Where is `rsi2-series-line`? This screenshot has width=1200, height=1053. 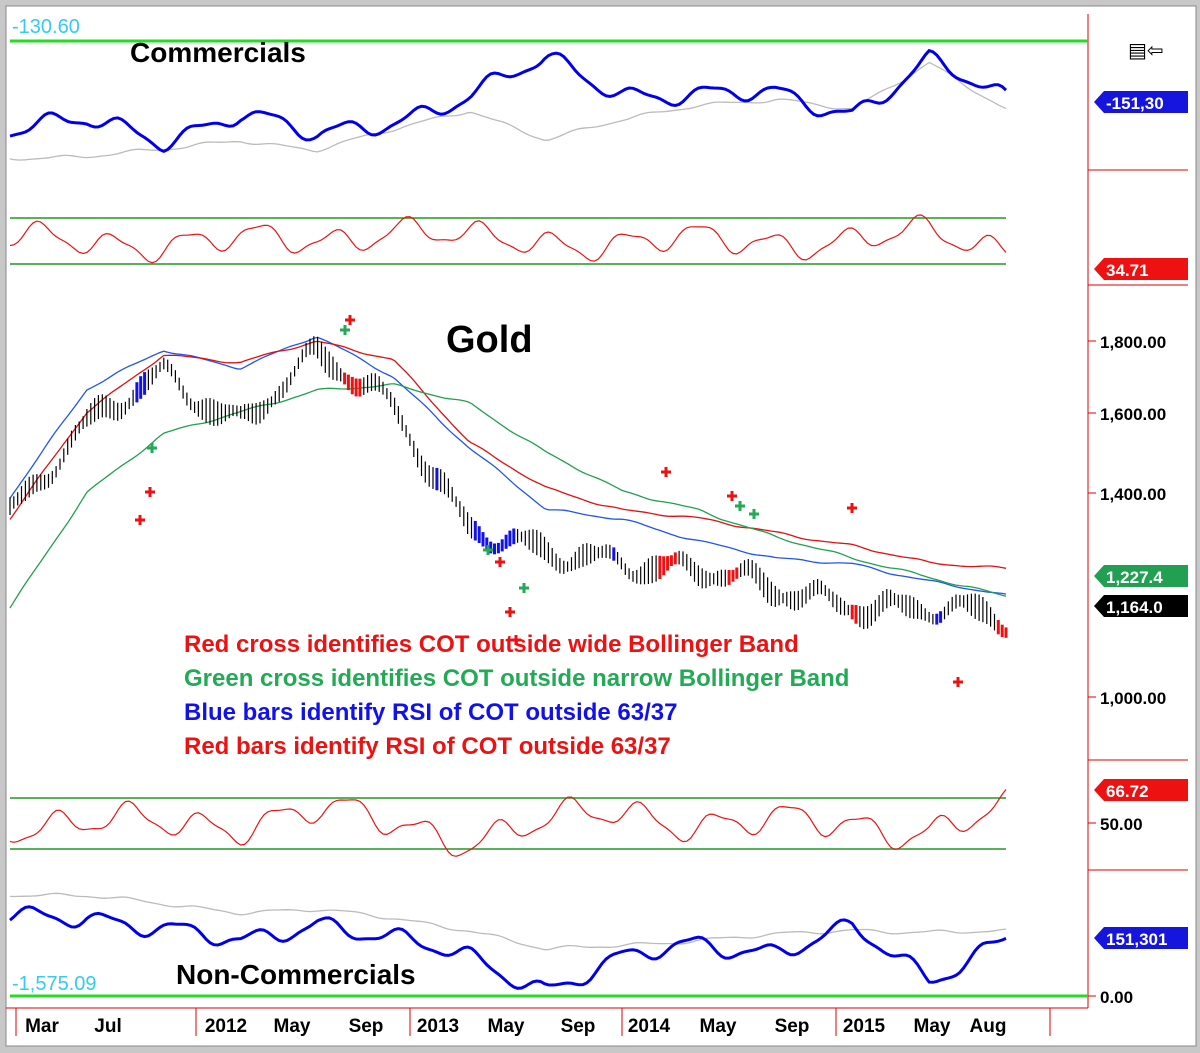
rsi2-series-line is located at coordinates (508, 823).